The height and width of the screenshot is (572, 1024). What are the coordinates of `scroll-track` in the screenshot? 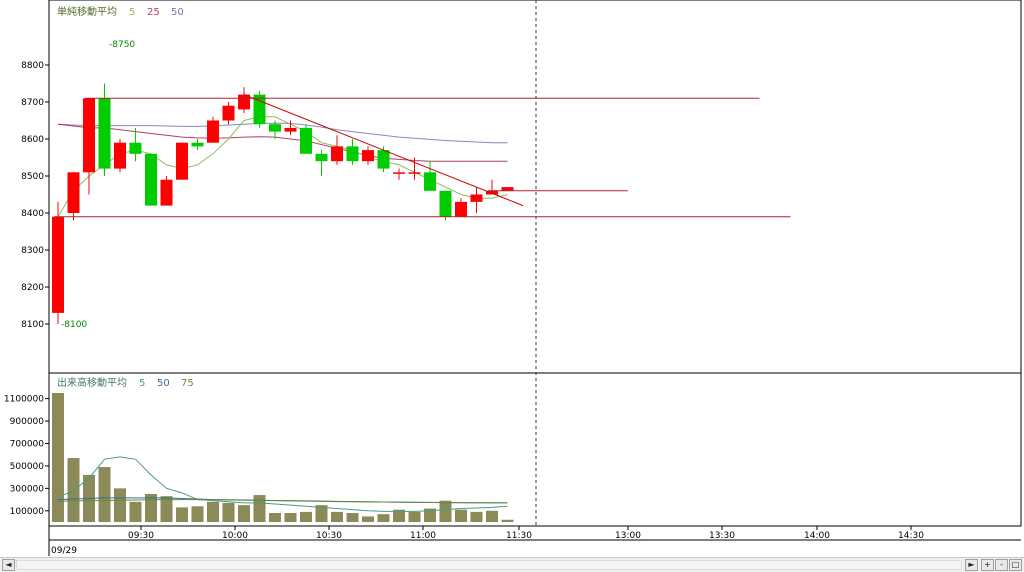 It's located at (489, 565).